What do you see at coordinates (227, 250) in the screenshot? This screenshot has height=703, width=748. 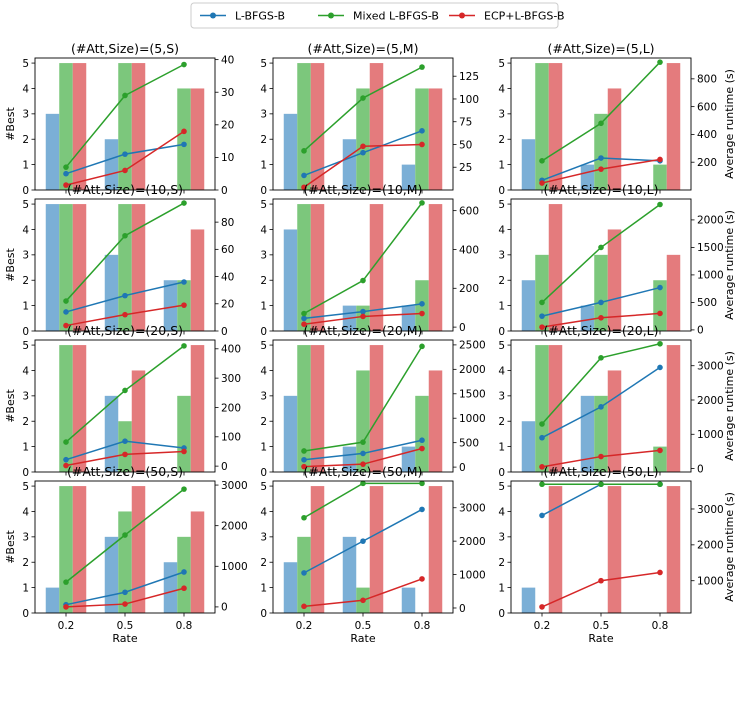 I see `tick-label: 60` at bounding box center [227, 250].